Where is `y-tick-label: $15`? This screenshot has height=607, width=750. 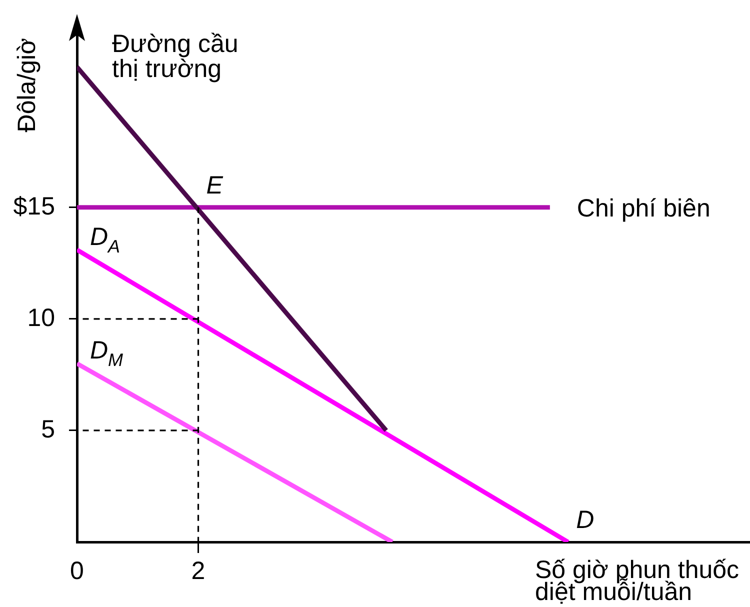
y-tick-label: $15 is located at coordinates (34, 206).